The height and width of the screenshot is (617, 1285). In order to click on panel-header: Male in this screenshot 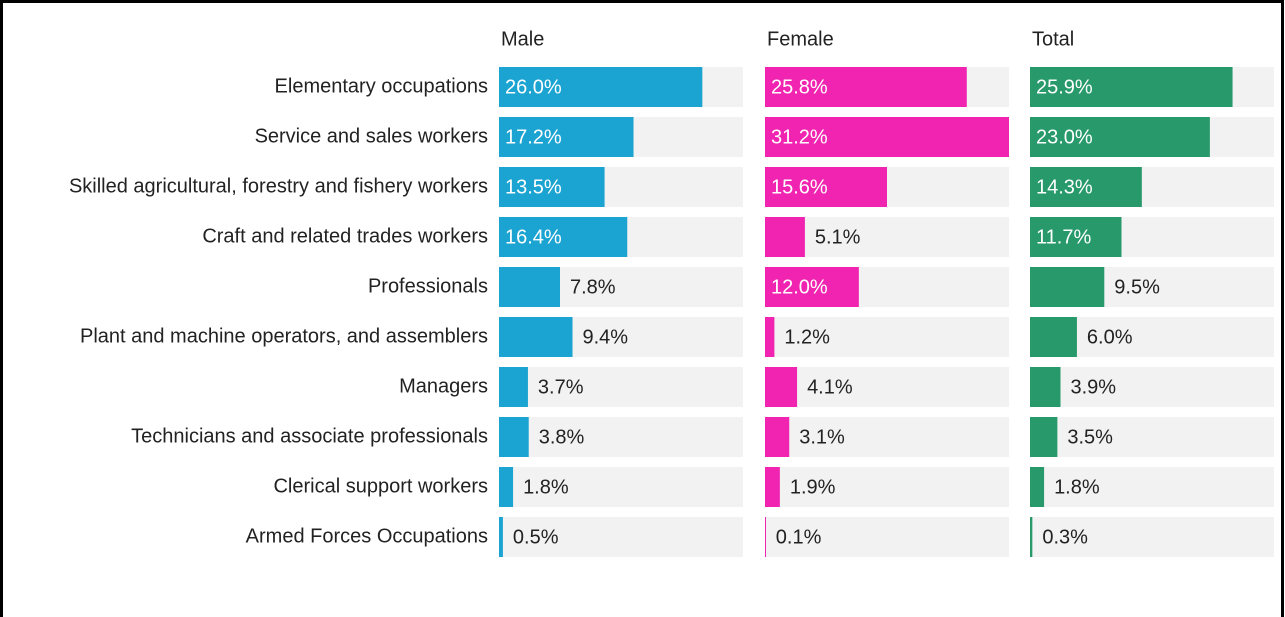, I will do `click(522, 39)`.